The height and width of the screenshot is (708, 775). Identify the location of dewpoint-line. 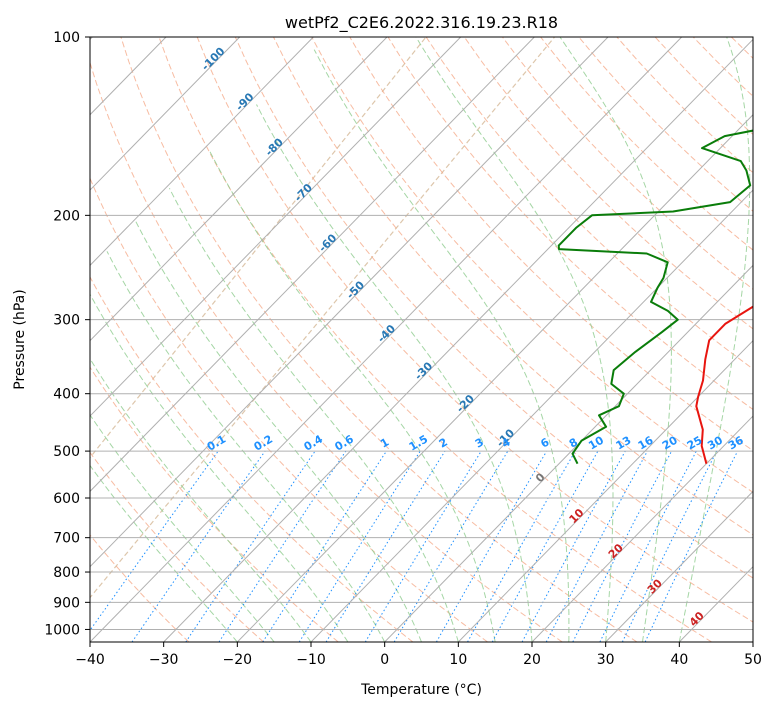
(655, 297).